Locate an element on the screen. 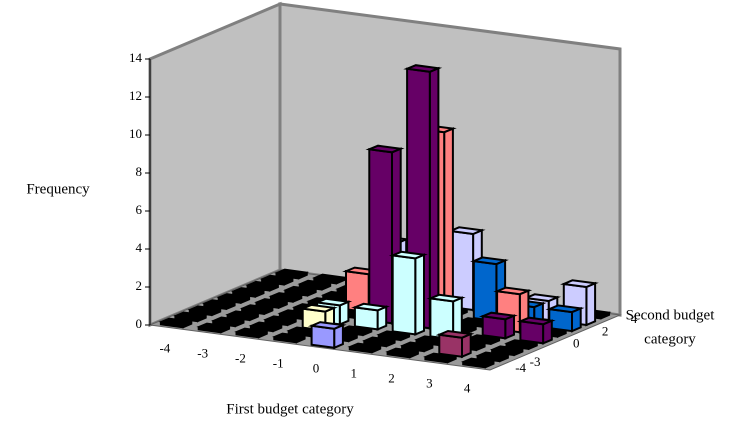 The image size is (736, 423). x-tick-label: 4 is located at coordinates (467, 387).